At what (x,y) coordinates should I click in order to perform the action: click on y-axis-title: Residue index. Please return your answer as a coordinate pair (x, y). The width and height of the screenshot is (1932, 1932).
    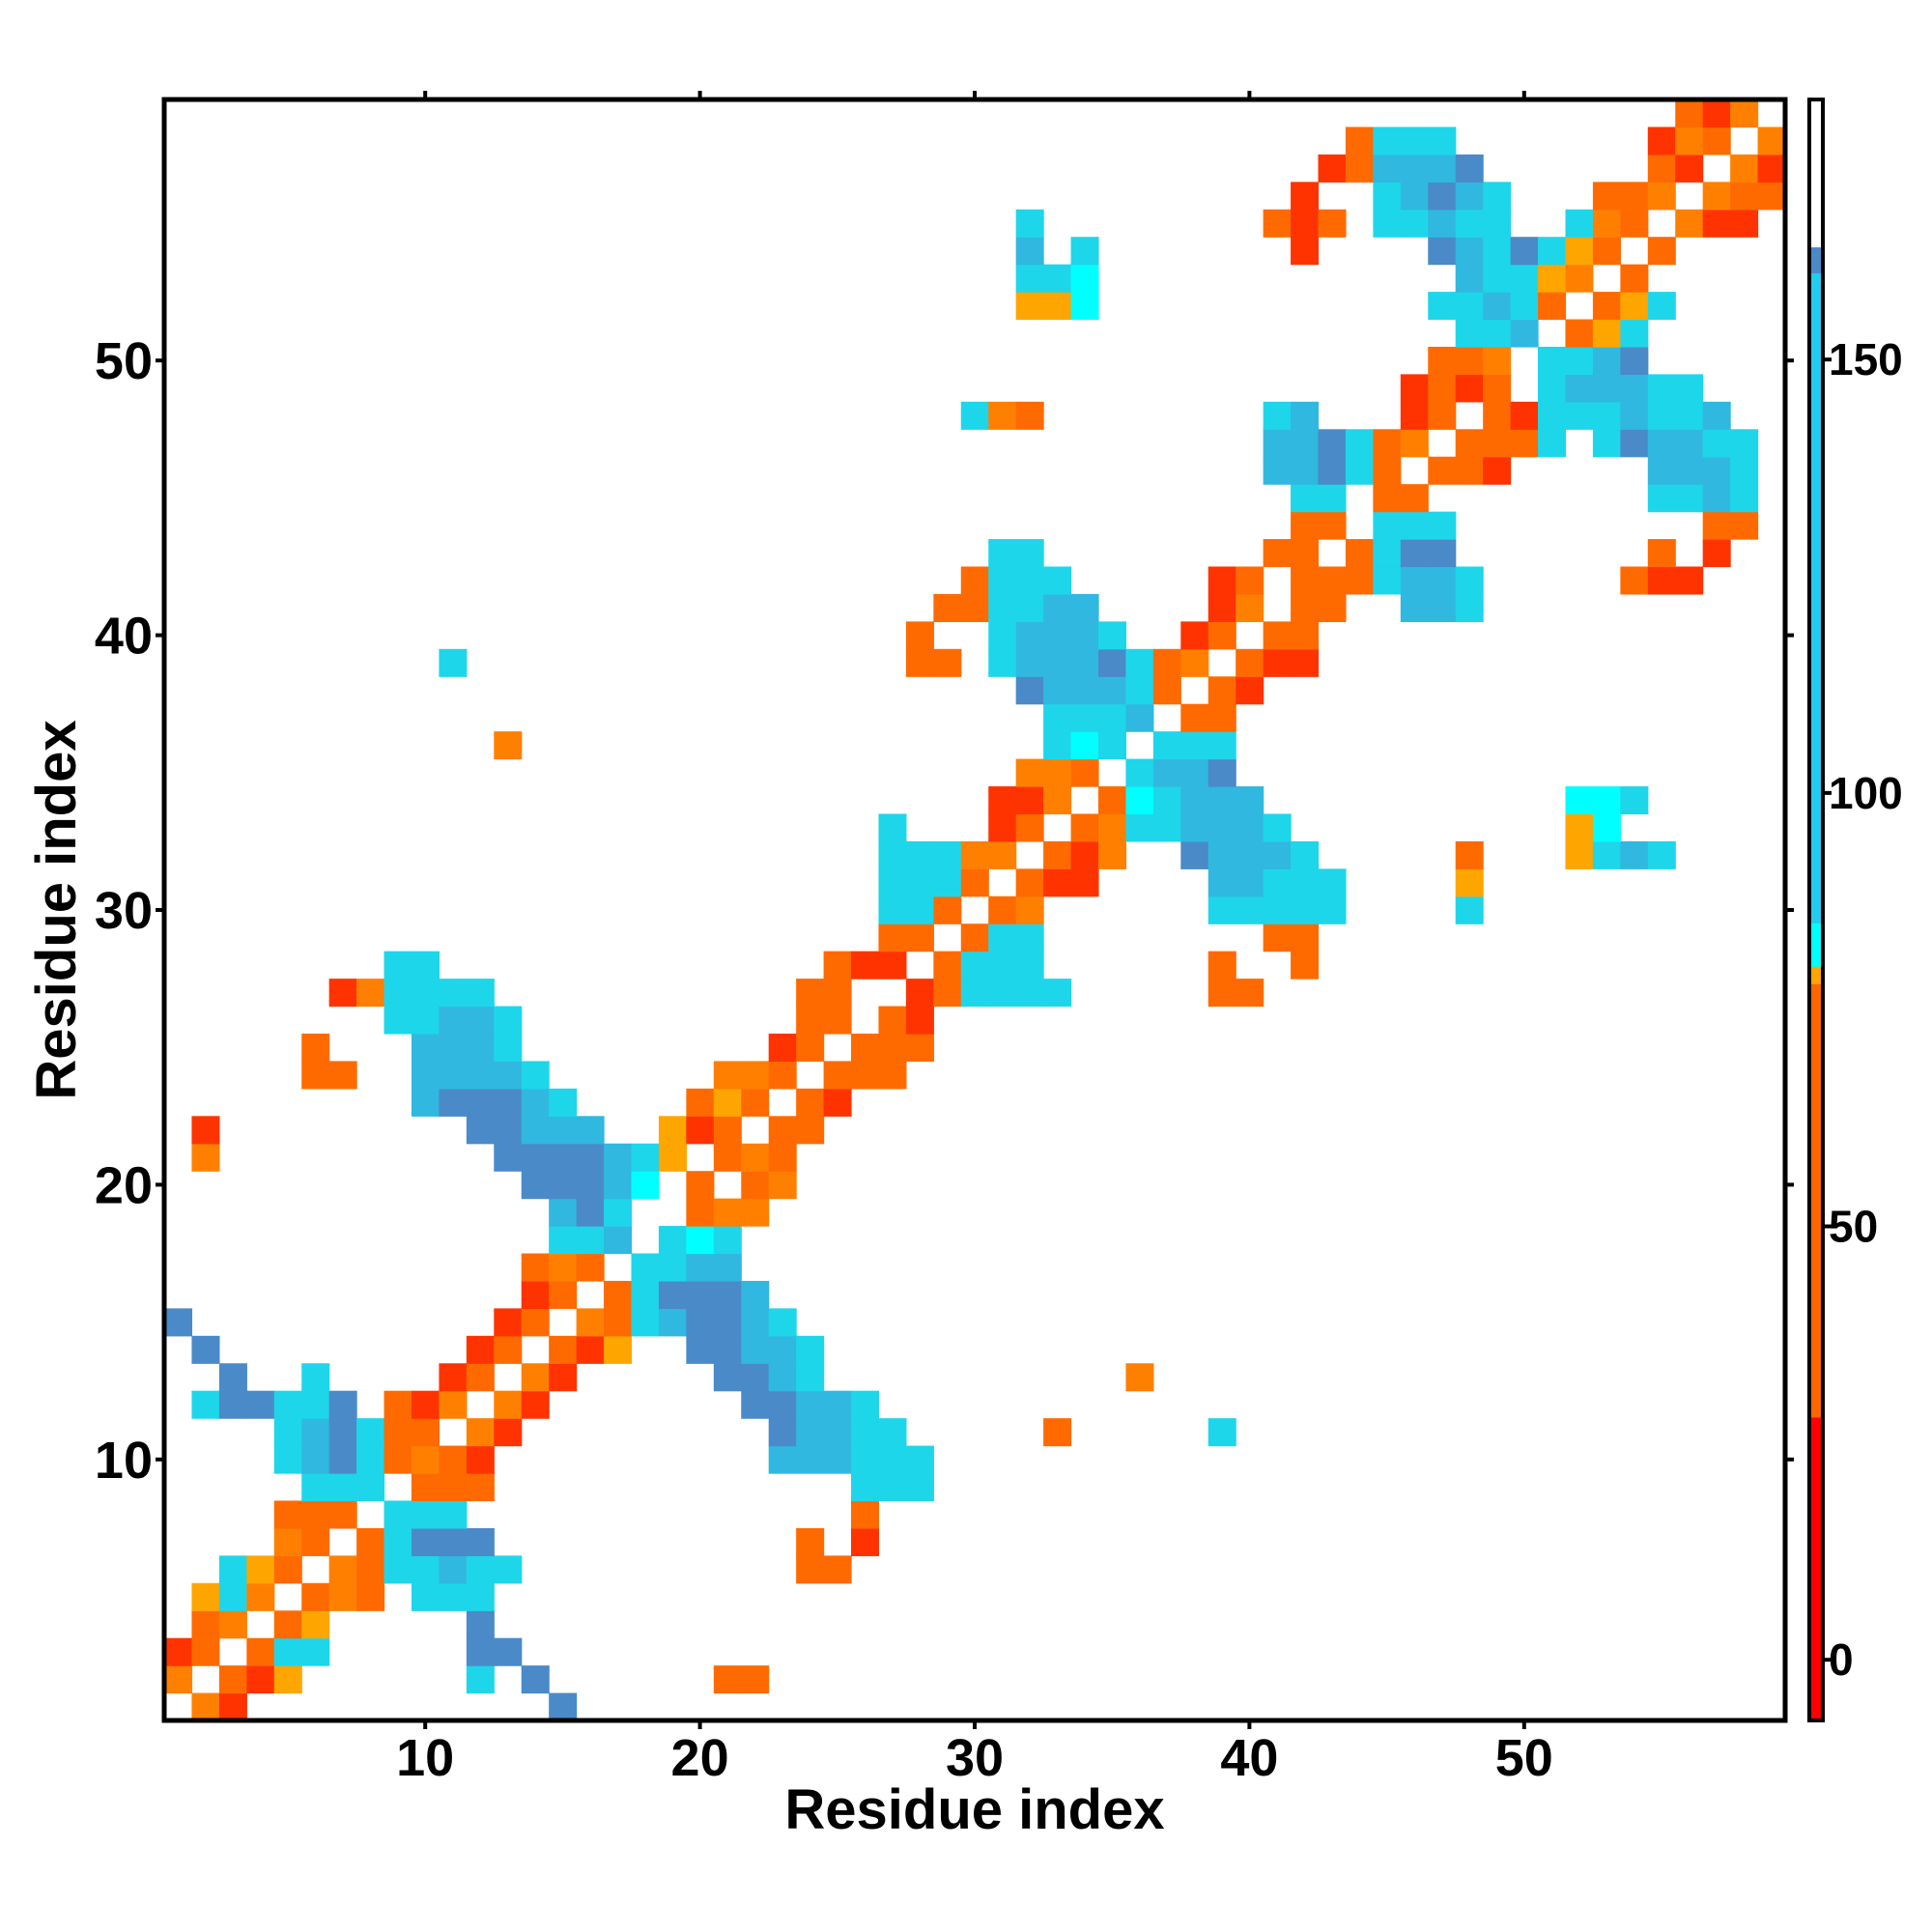
    Looking at the image, I should click on (56, 909).